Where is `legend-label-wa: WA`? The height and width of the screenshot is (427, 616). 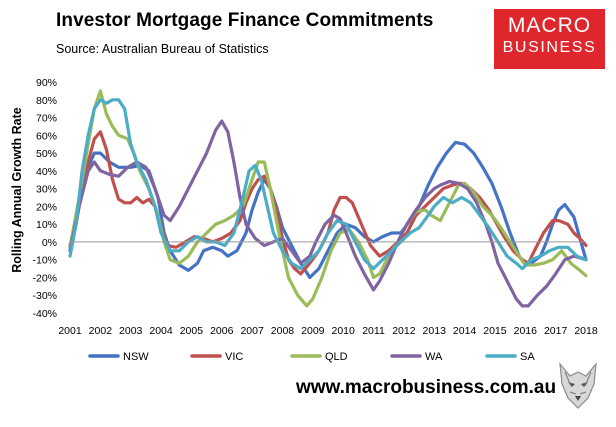 legend-label-wa: WA is located at coordinates (434, 357).